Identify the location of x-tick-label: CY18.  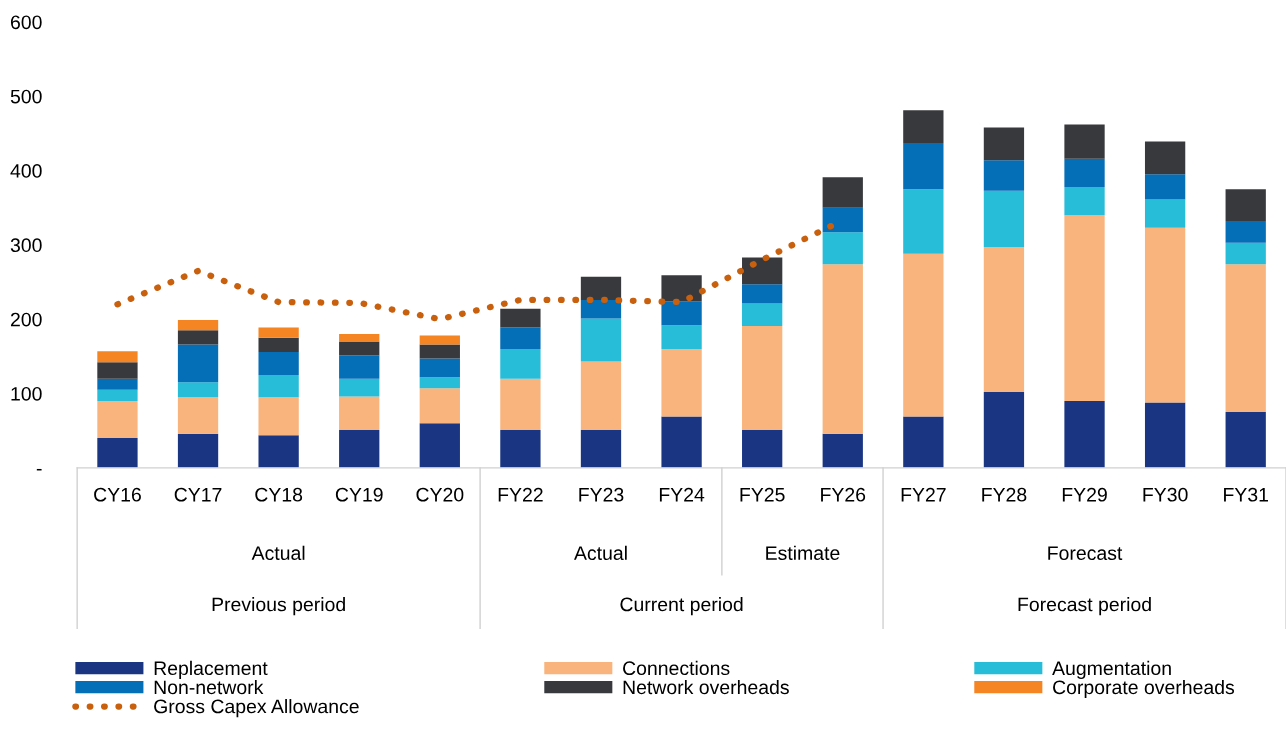
(279, 494).